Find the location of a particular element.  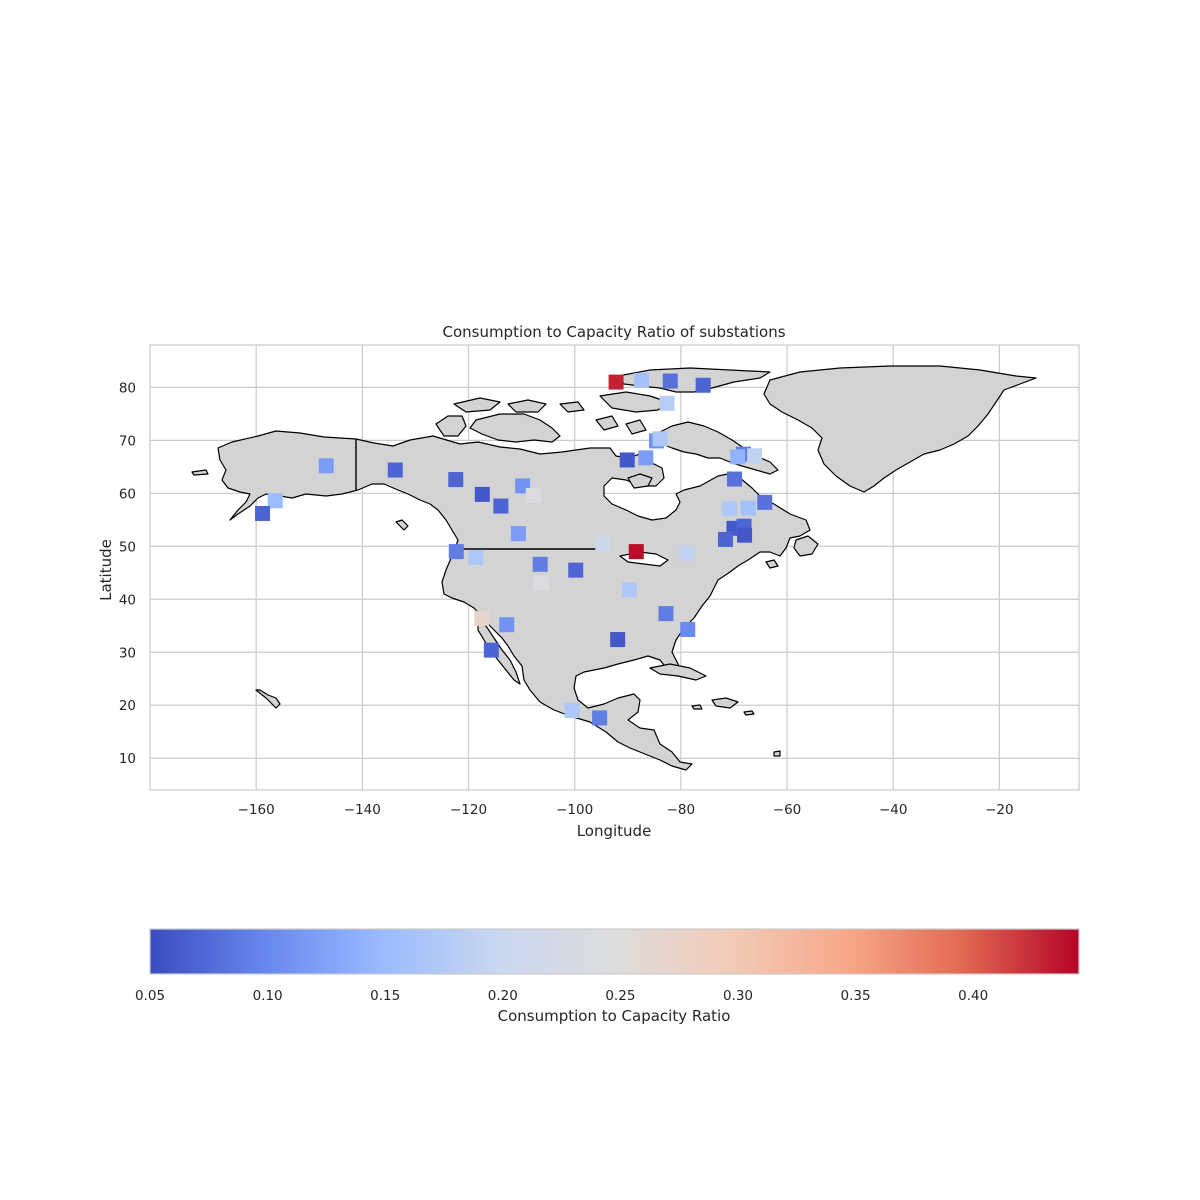

banks-island is located at coordinates (451, 426).